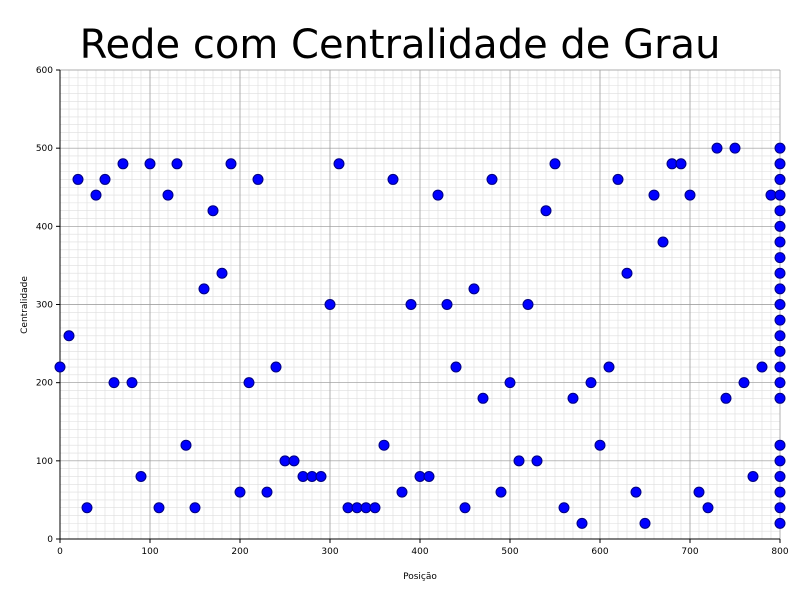 The height and width of the screenshot is (600, 800). I want to click on y-axis-label: Centralidade, so click(25, 305).